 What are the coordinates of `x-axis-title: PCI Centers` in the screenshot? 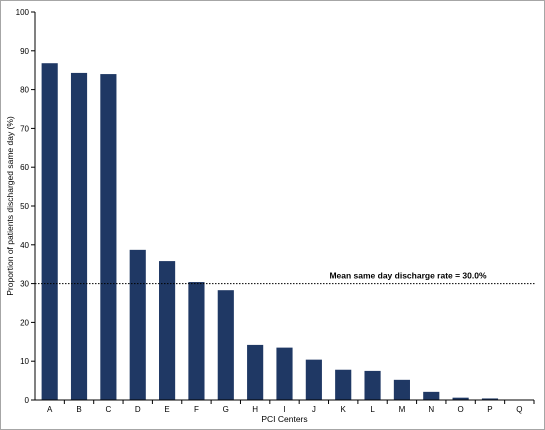 It's located at (284, 419).